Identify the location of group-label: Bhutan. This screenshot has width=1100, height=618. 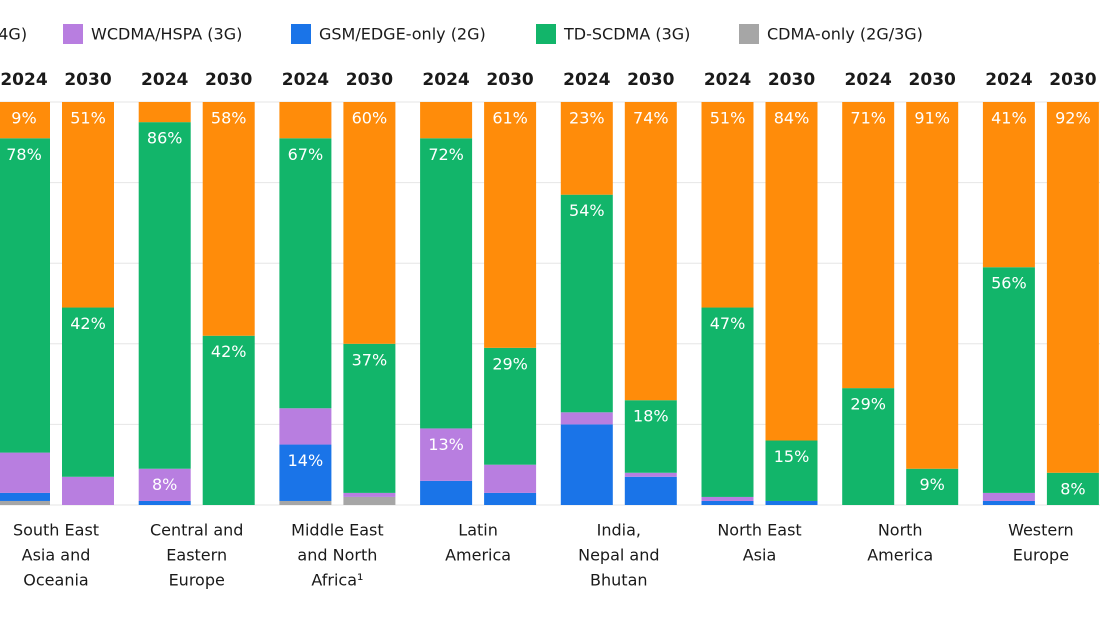
(618, 580).